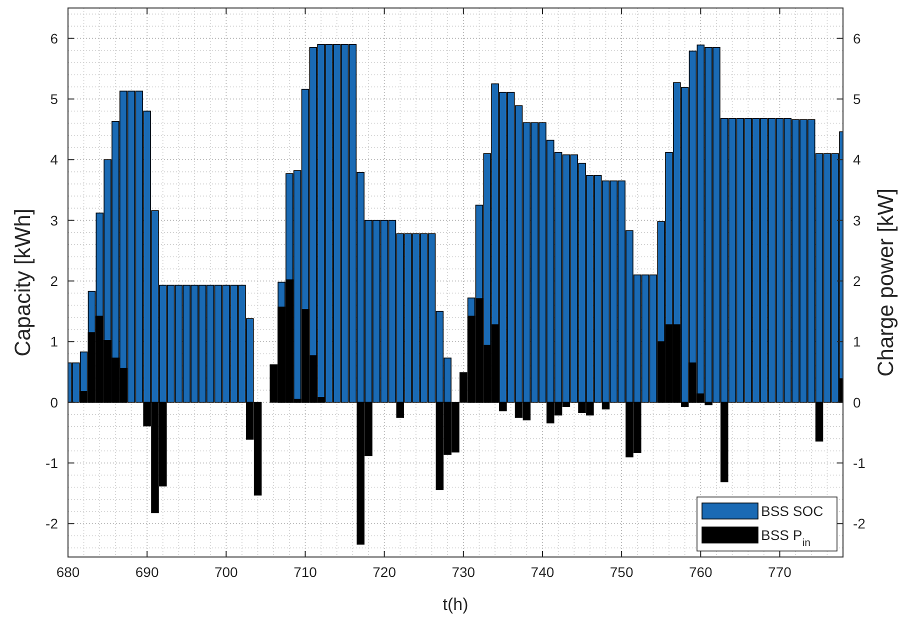 The width and height of the screenshot is (911, 622). What do you see at coordinates (68, 572) in the screenshot?
I see `x-tick-label: 680` at bounding box center [68, 572].